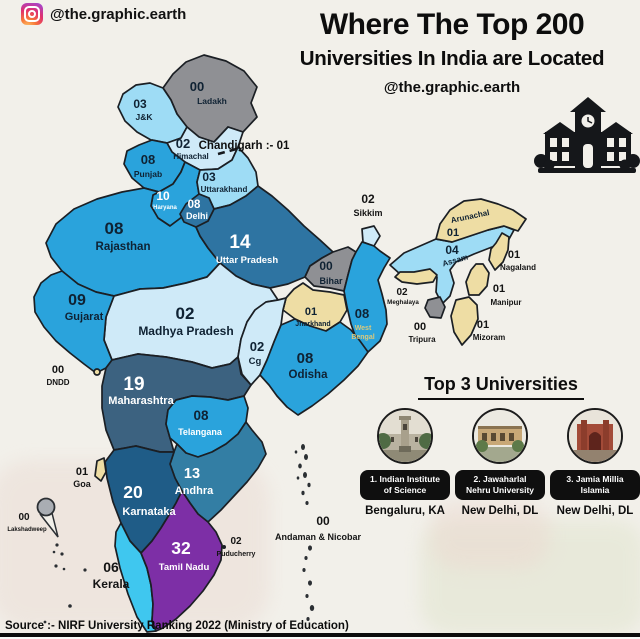 The width and height of the screenshot is (640, 639). I want to click on instagram-icon, so click(32, 14).